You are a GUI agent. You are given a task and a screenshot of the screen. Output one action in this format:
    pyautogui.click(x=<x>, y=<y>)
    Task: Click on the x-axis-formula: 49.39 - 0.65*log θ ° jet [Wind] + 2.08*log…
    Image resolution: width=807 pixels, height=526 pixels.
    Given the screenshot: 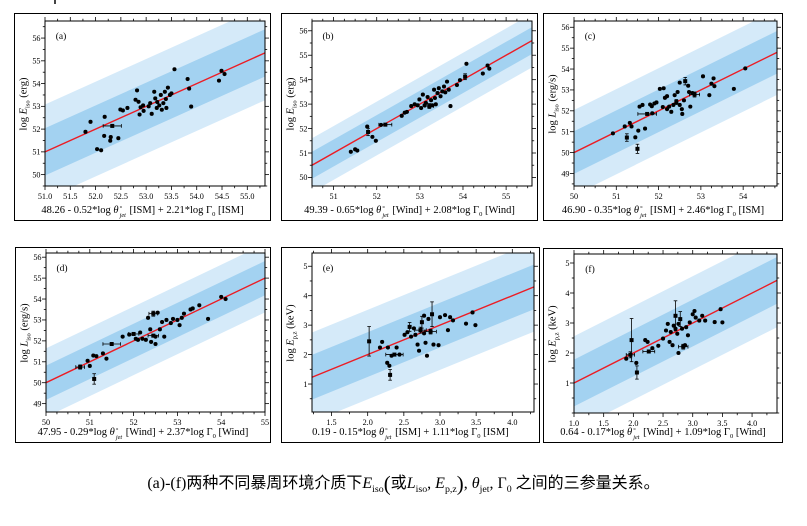 What is the action you would take?
    pyautogui.click(x=409, y=212)
    